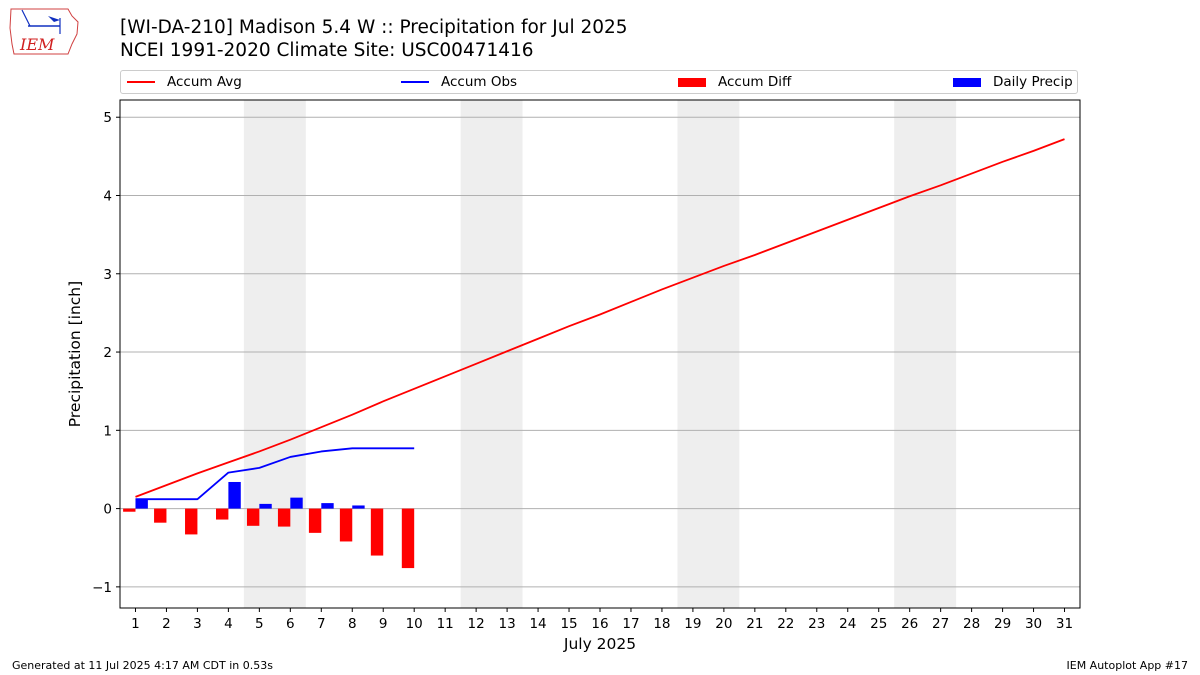 The image size is (1200, 675). Describe the element at coordinates (228, 624) in the screenshot. I see `x-tick-label: 4` at that location.